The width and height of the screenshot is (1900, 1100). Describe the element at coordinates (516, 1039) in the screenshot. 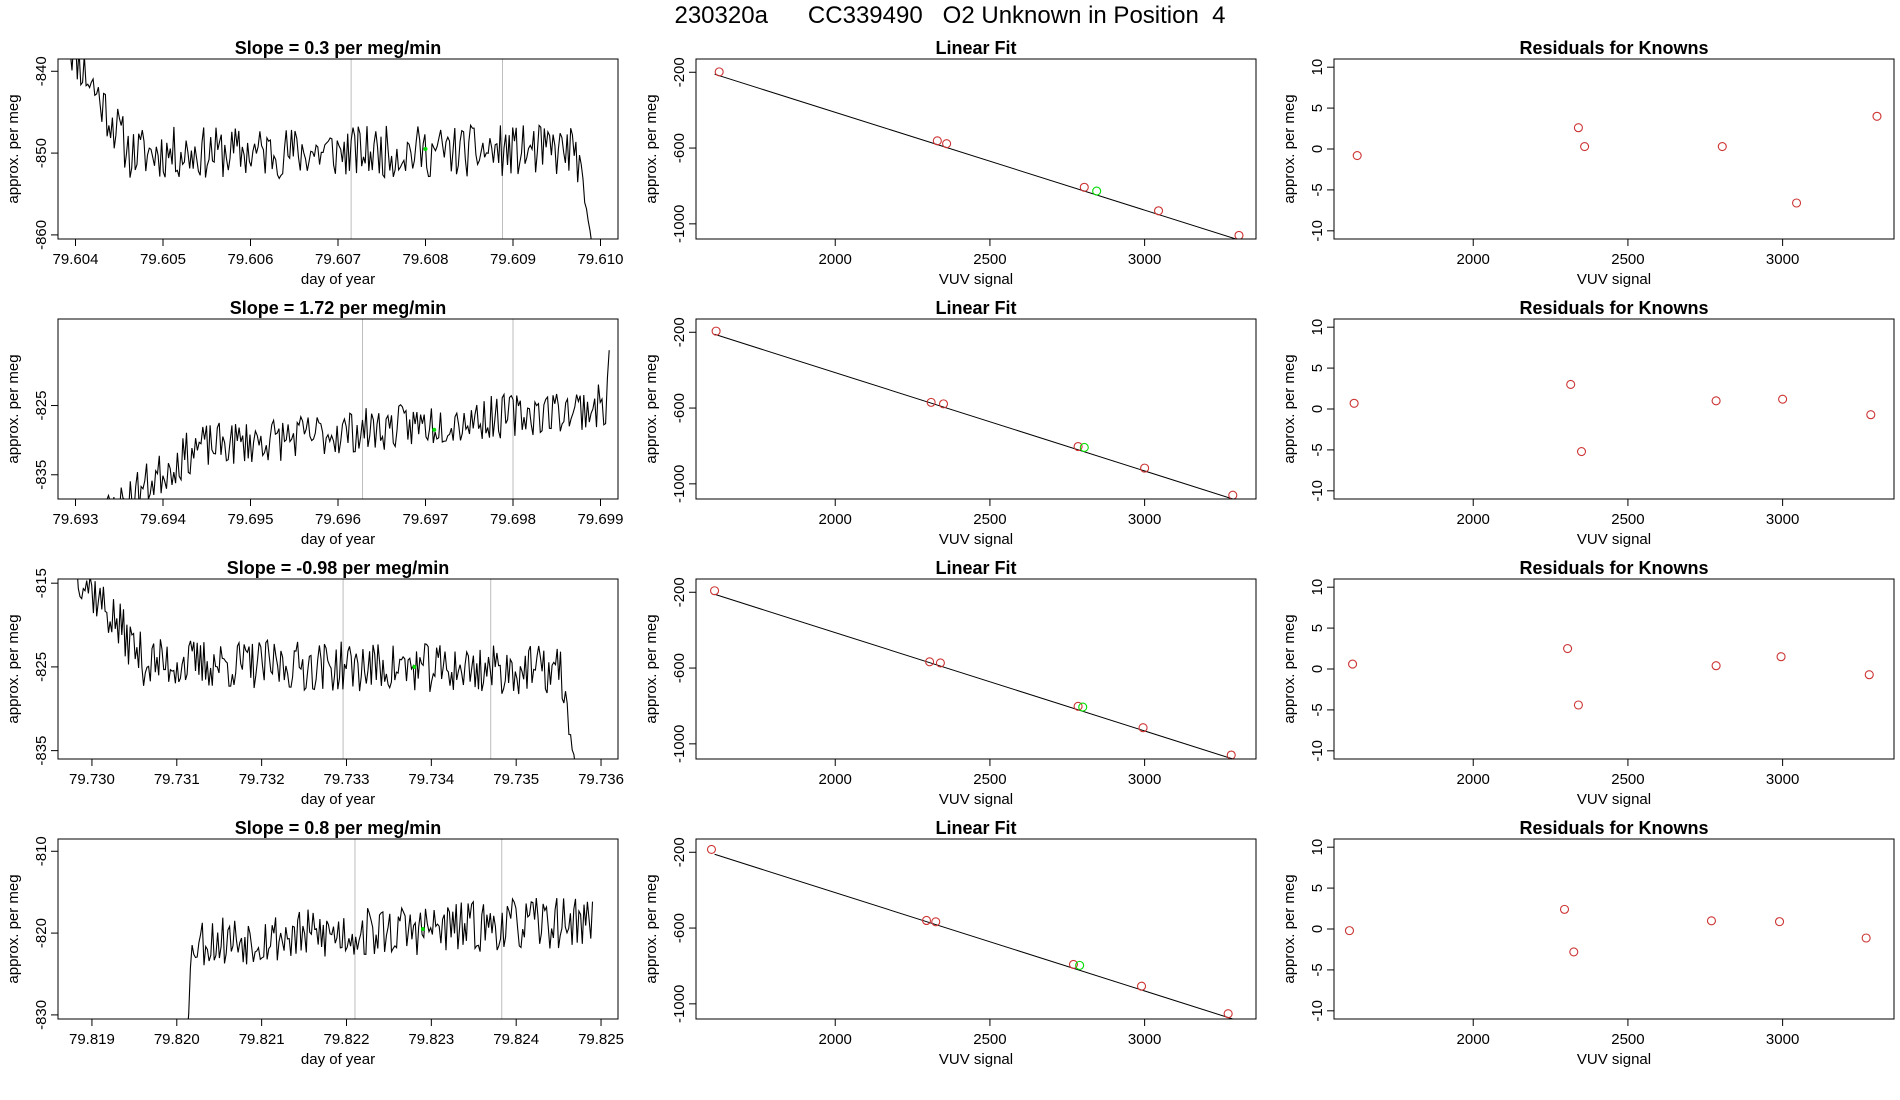

I see `x-tick-label: 79.824` at that location.